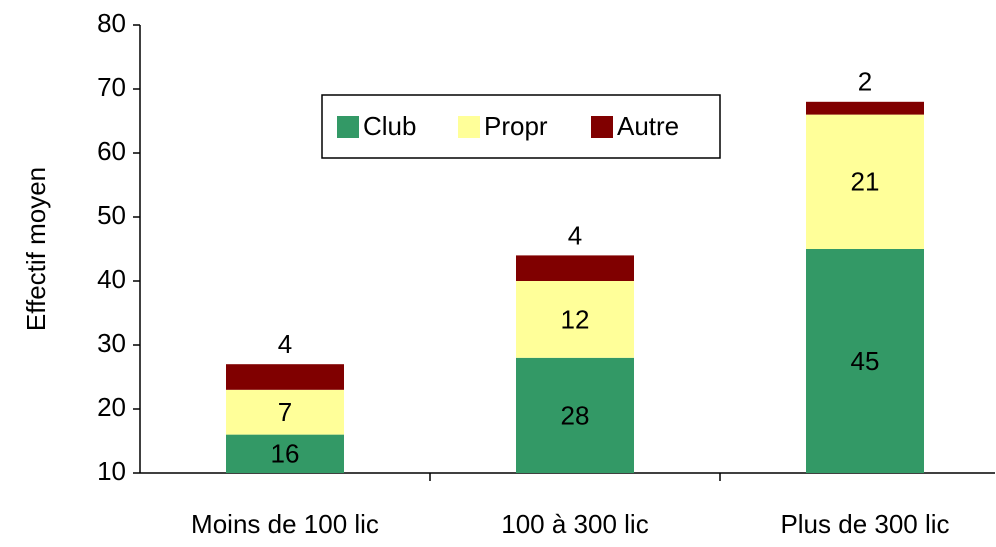 The width and height of the screenshot is (996, 547). Describe the element at coordinates (865, 82) in the screenshot. I see `data-label: 2` at that location.